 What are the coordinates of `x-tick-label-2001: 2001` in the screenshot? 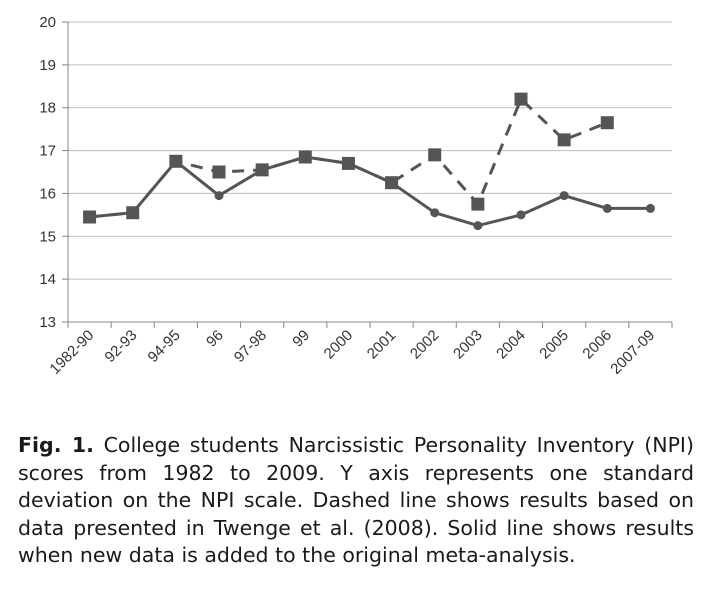 It's located at (382, 345).